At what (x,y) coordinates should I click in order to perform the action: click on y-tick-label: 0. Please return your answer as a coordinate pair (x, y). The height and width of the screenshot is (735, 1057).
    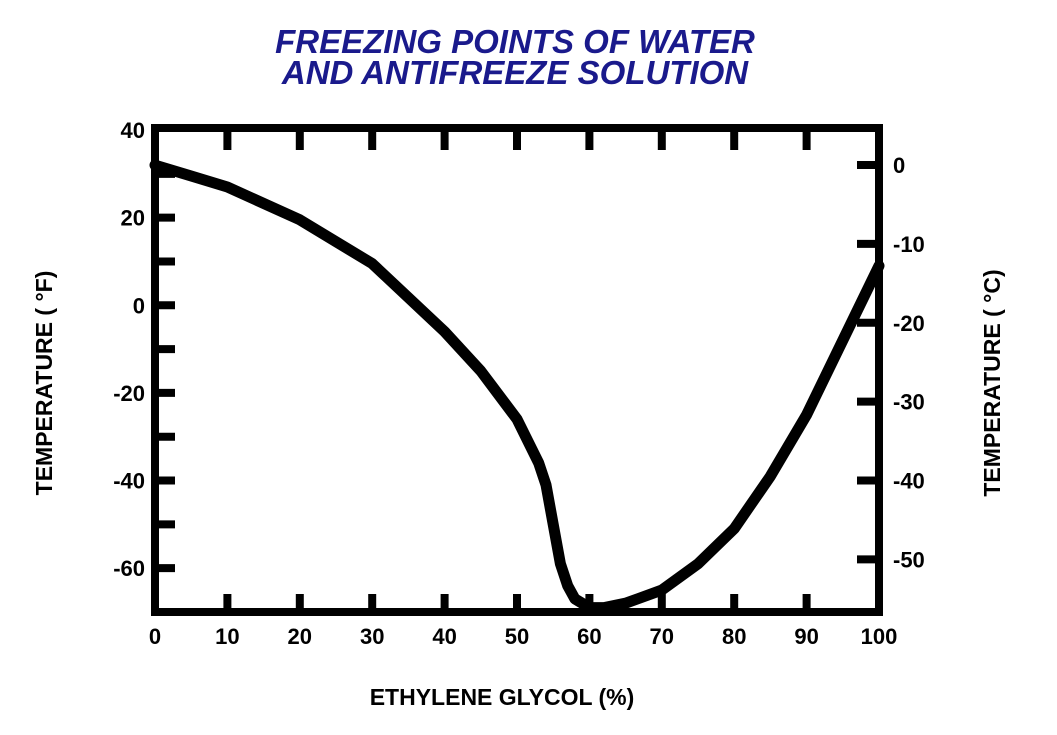
    Looking at the image, I should click on (139, 305).